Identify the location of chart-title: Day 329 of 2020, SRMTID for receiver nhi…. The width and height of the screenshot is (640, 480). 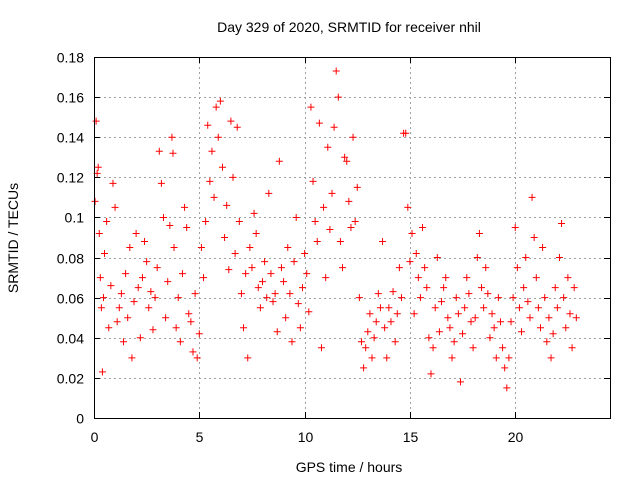
(349, 27).